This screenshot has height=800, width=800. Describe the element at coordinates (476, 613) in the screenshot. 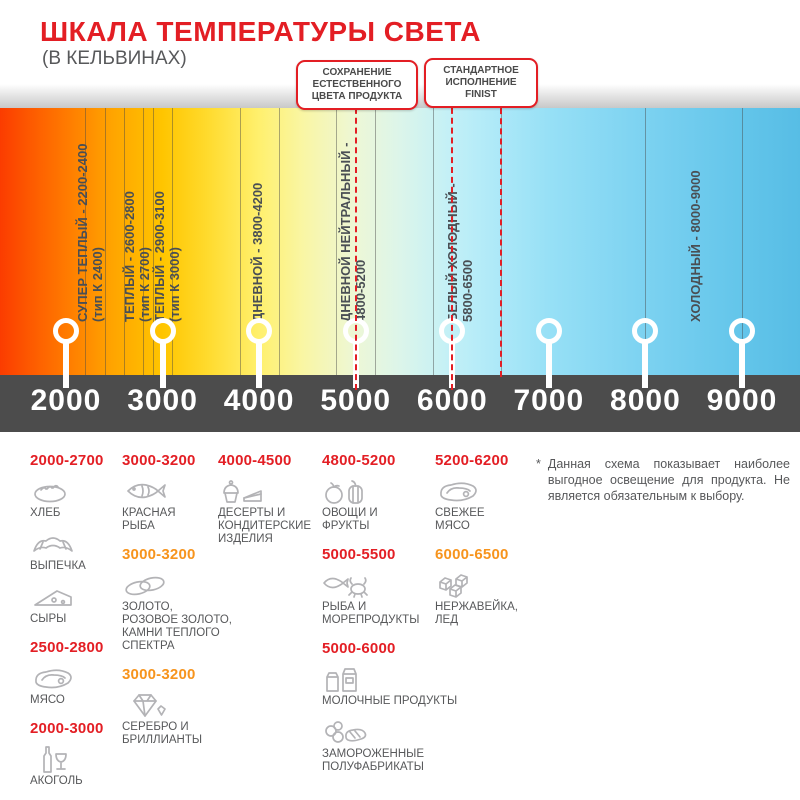

I see `legend-item-label: НЕРЖАВЕЙКА, ЛЕД` at that location.